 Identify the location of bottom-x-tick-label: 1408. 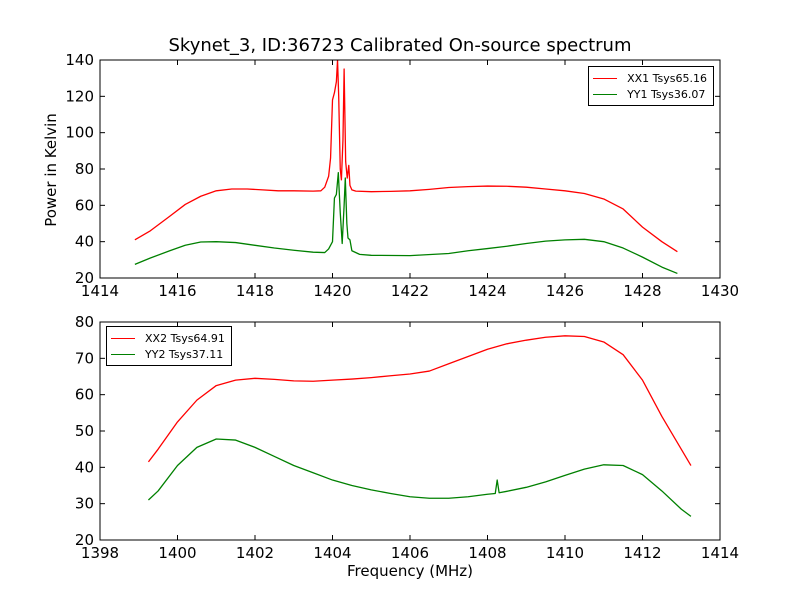
(487, 553).